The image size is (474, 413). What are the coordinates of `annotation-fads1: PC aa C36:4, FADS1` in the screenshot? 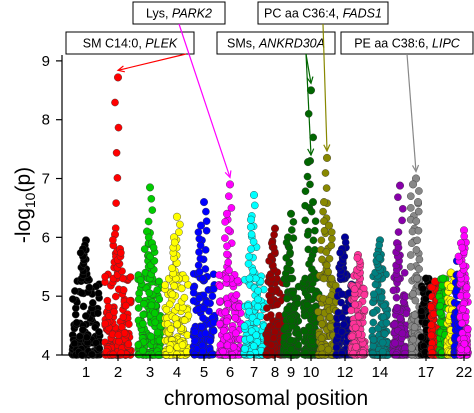 It's located at (323, 77).